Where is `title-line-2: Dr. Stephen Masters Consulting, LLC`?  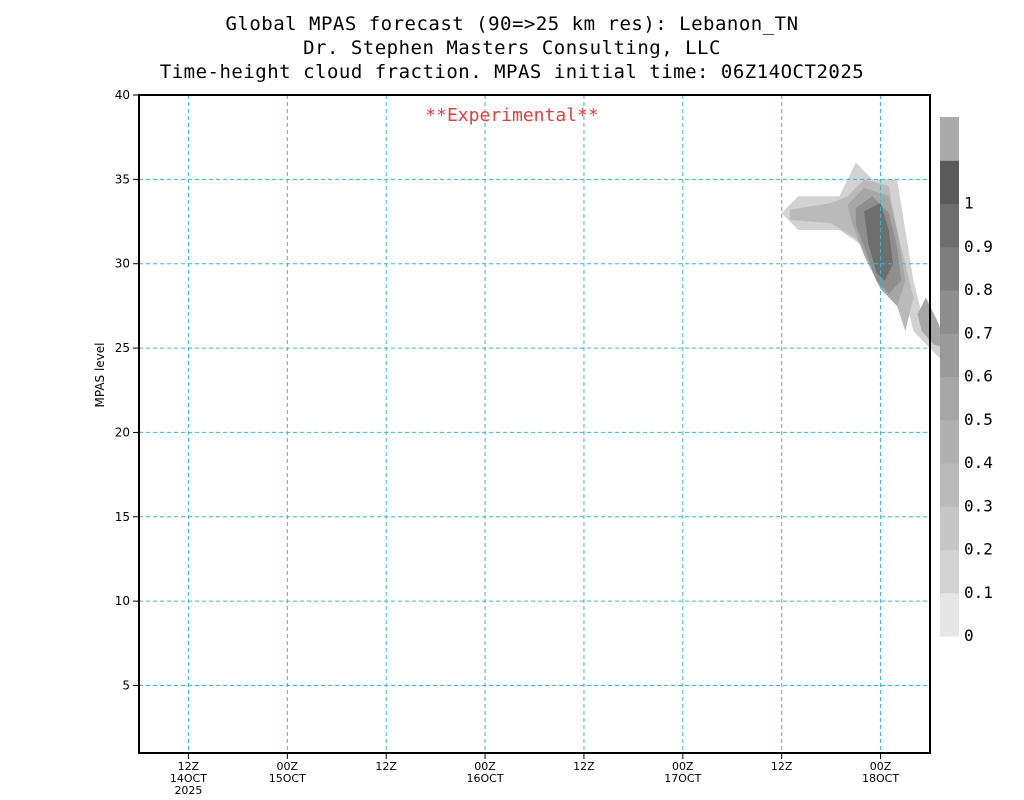 title-line-2: Dr. Stephen Masters Consulting, LLC is located at coordinates (512, 48).